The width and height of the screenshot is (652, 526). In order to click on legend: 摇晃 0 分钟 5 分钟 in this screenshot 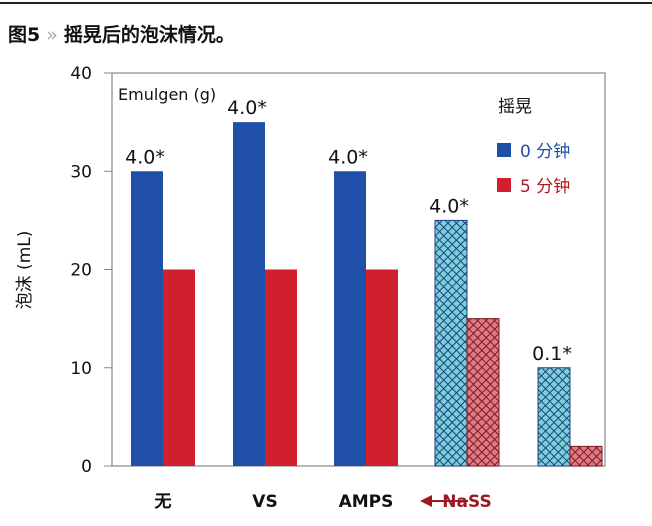, I will do `click(533, 147)`.